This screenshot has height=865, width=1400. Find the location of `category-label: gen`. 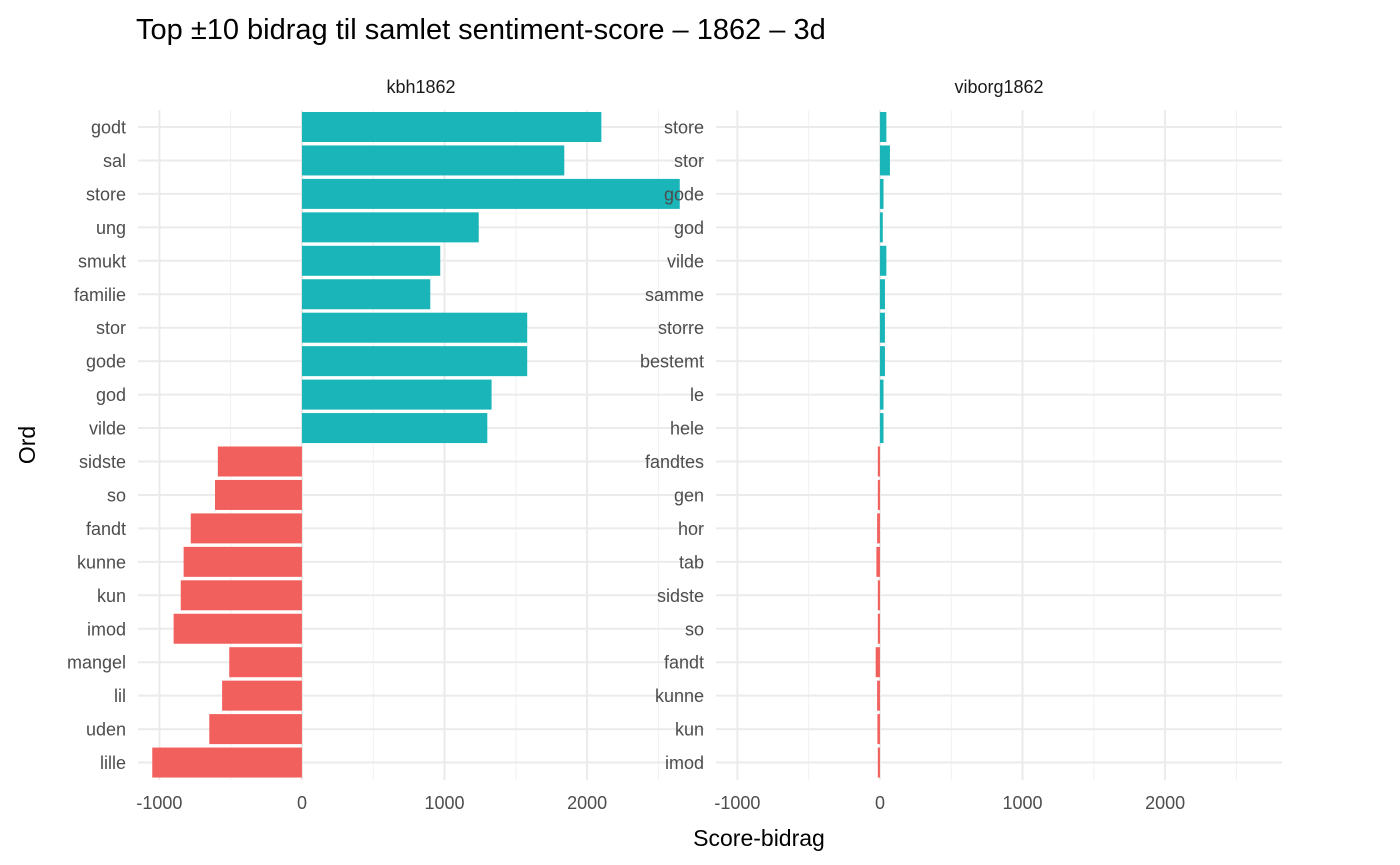

category-label: gen is located at coordinates (689, 495).